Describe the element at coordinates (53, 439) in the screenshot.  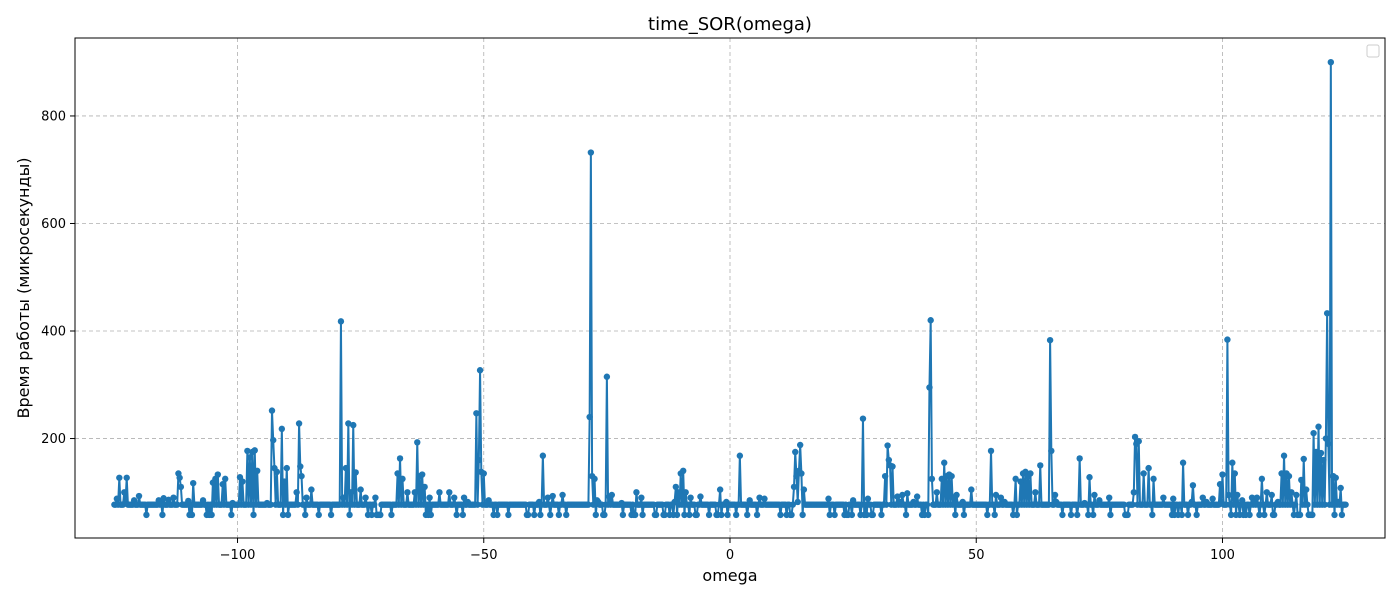
I see `y-tick-label: 200` at that location.